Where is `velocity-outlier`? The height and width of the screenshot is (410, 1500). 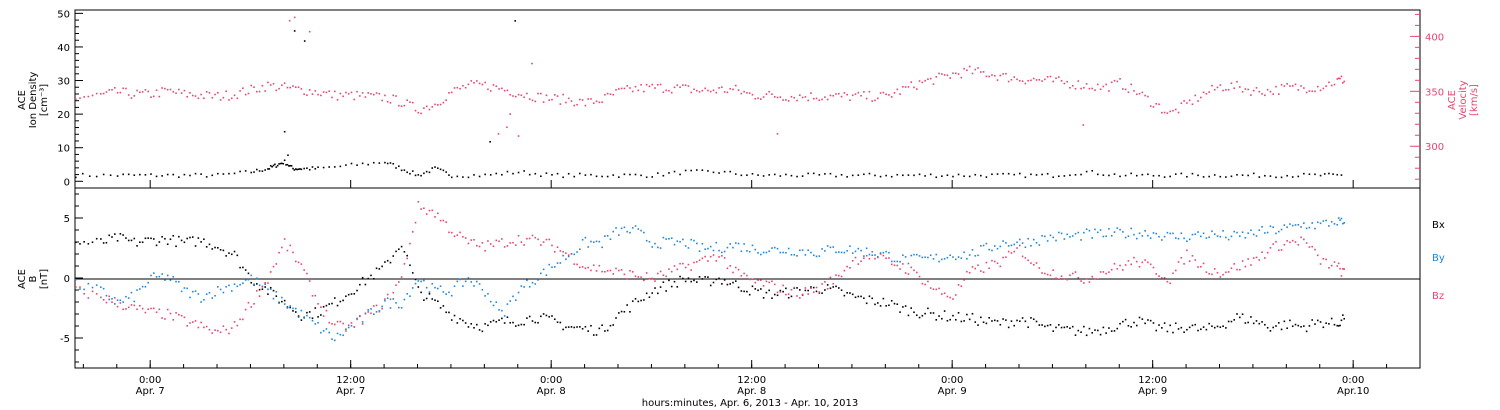
velocity-outlier is located at coordinates (777, 134).